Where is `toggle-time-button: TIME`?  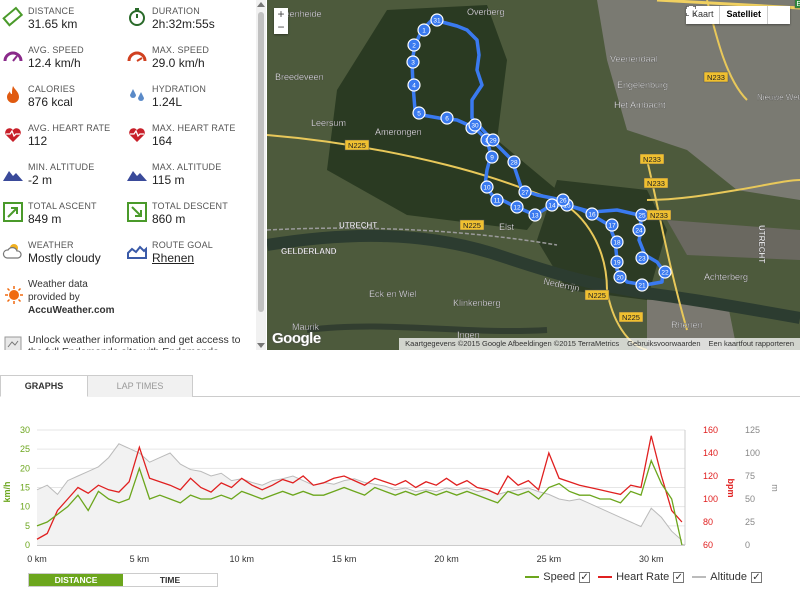 toggle-time-button: TIME is located at coordinates (170, 580).